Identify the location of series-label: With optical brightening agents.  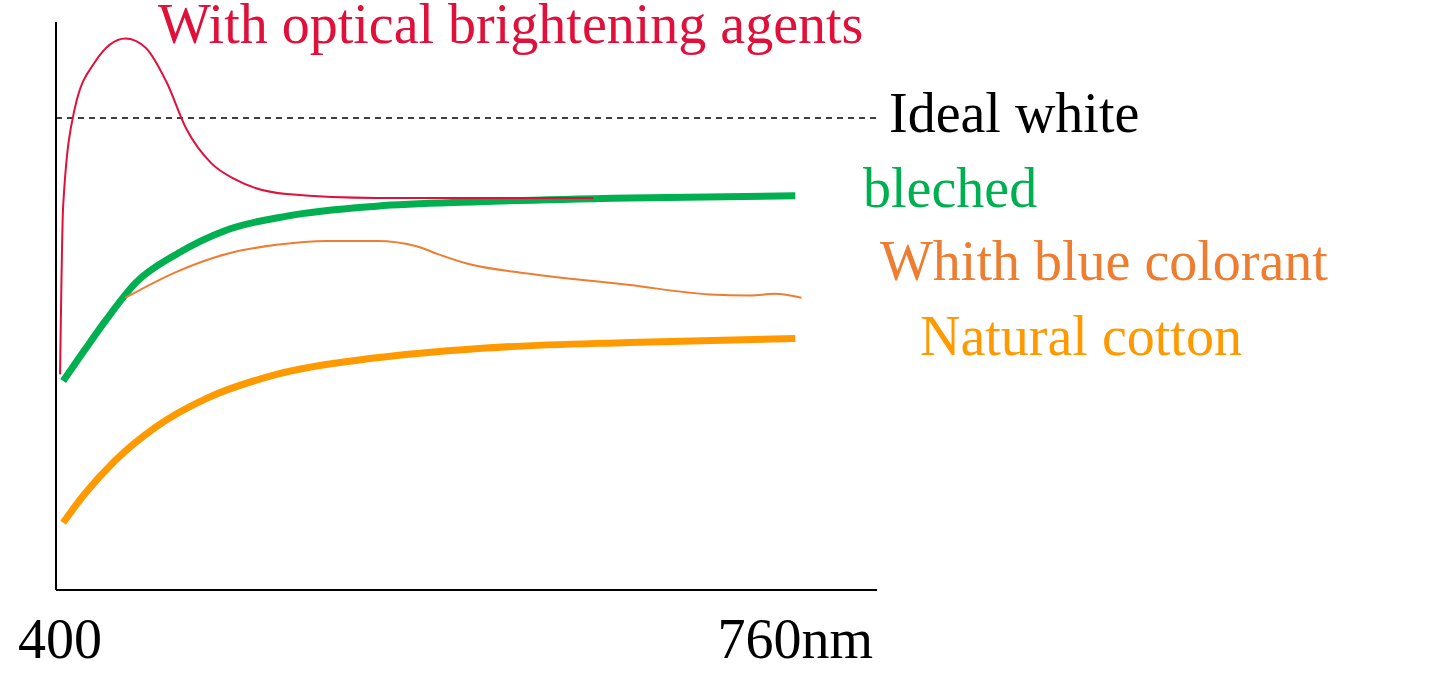
(511, 27).